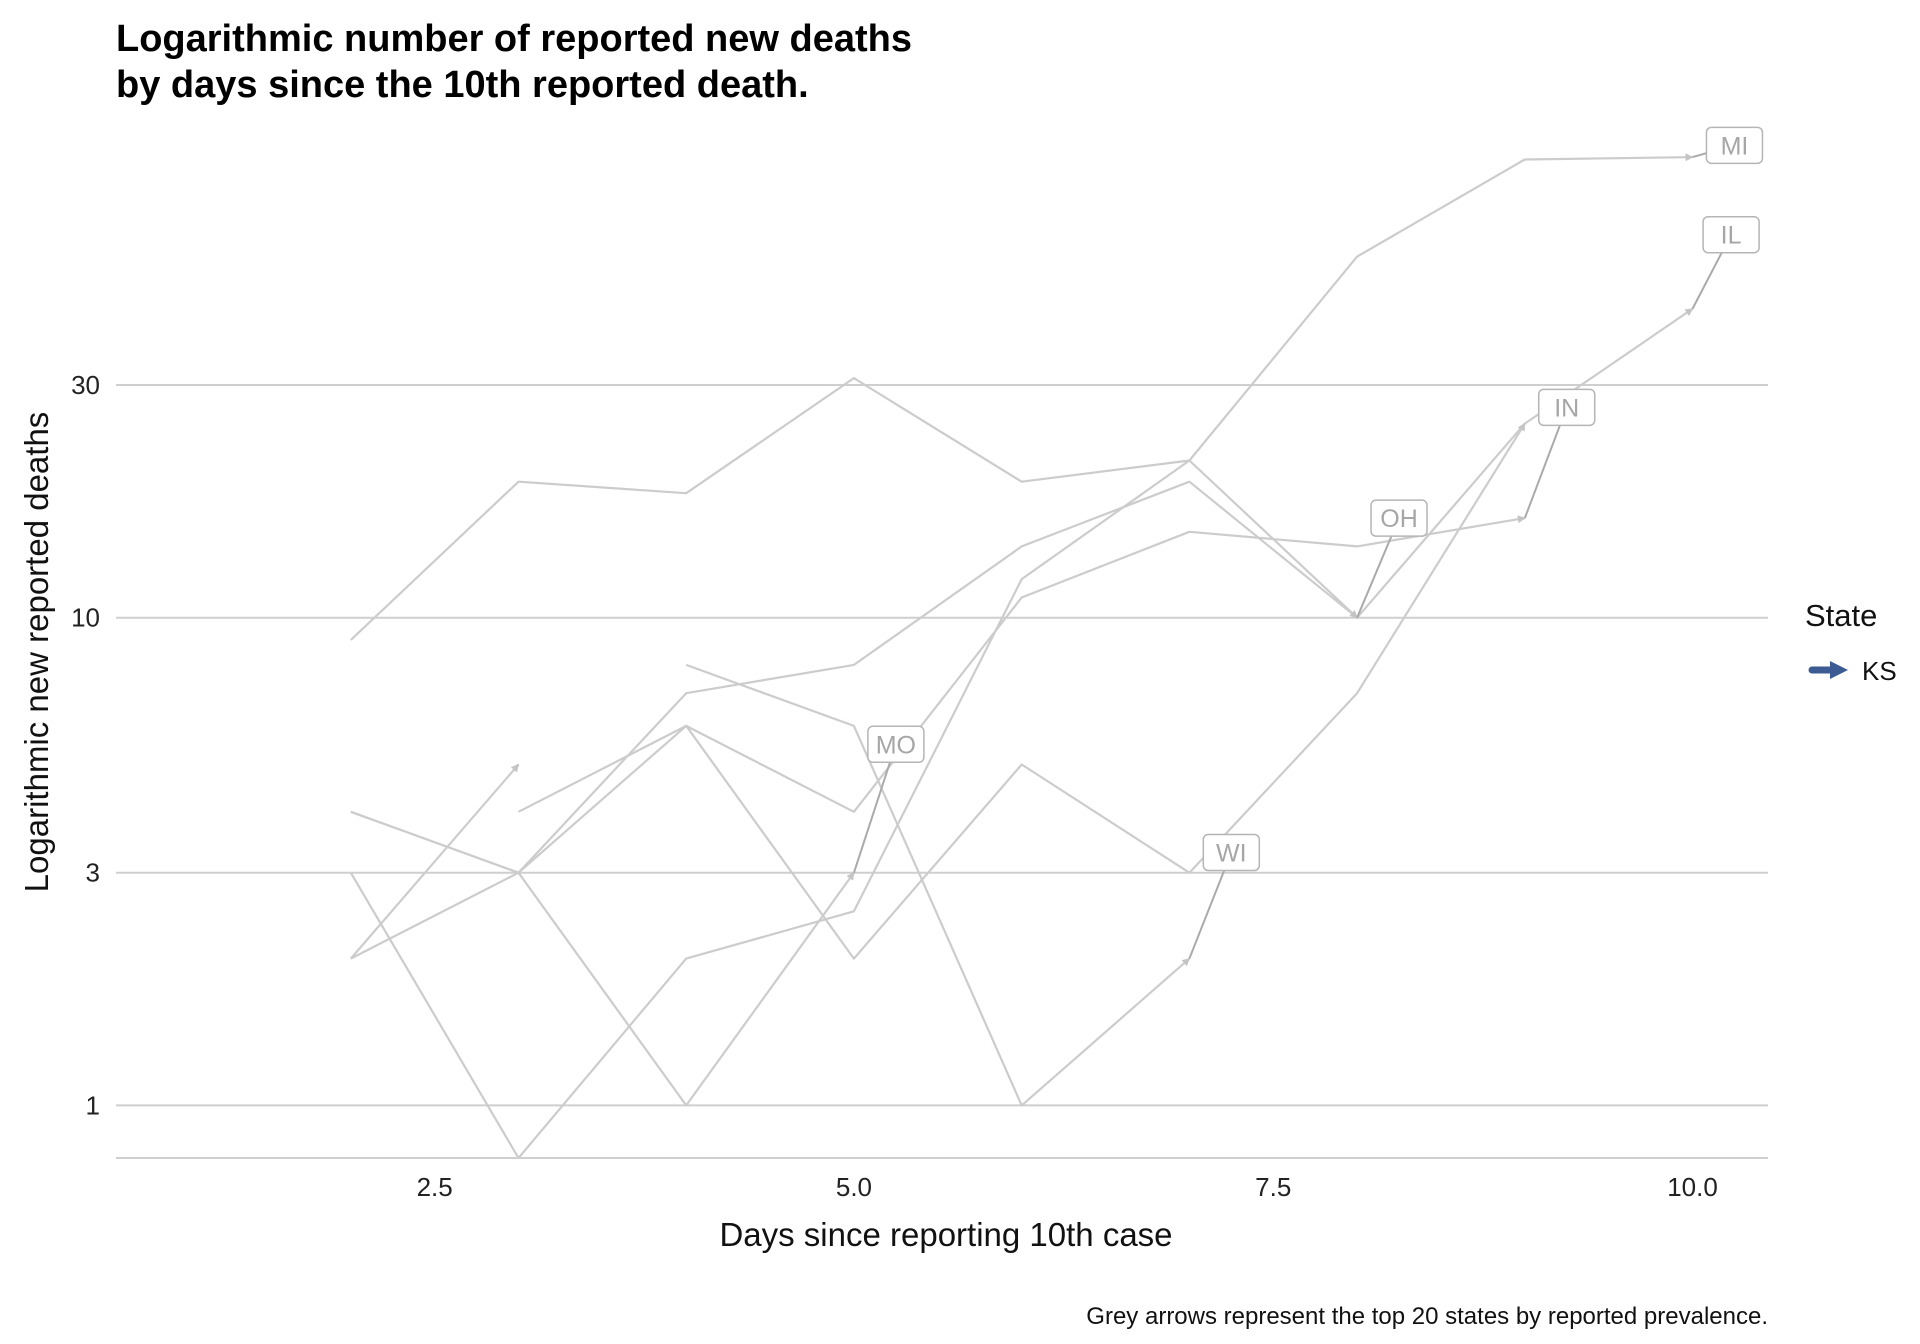 This screenshot has width=1920, height=1344. Describe the element at coordinates (874, 808) in the screenshot. I see `label-segment-mo` at that location.